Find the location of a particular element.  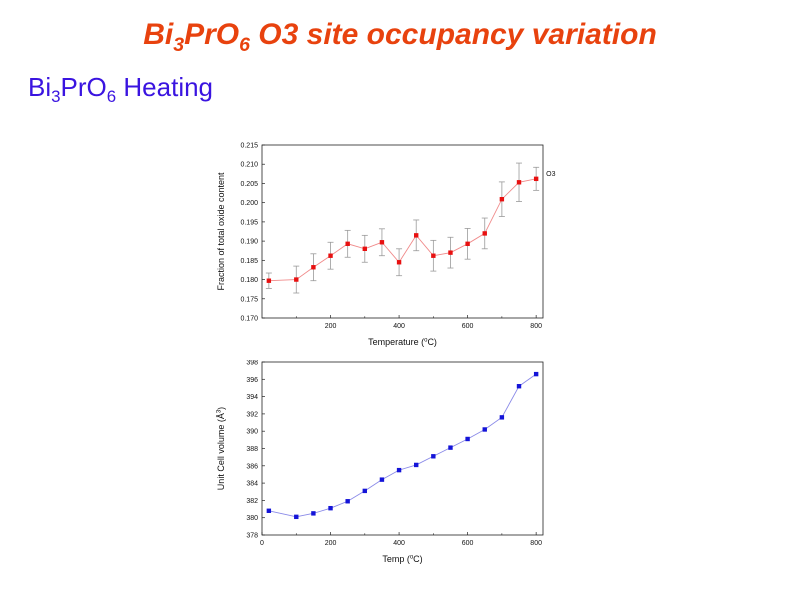

y-tick-label: 0.200 is located at coordinates (249, 203).